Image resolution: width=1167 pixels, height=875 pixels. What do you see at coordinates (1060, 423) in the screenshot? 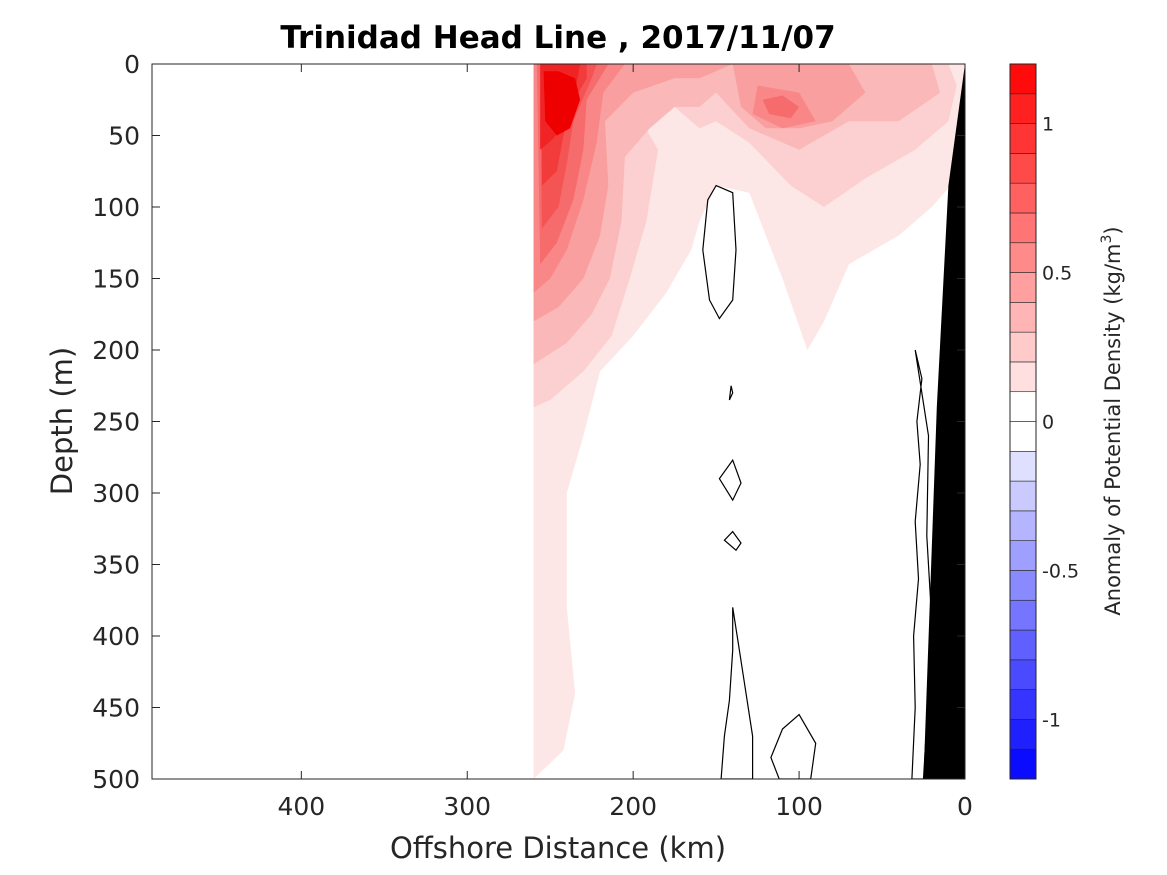
I see `colorbar-ticks: 1 0.5 0 -0.5 -1` at bounding box center [1060, 423].